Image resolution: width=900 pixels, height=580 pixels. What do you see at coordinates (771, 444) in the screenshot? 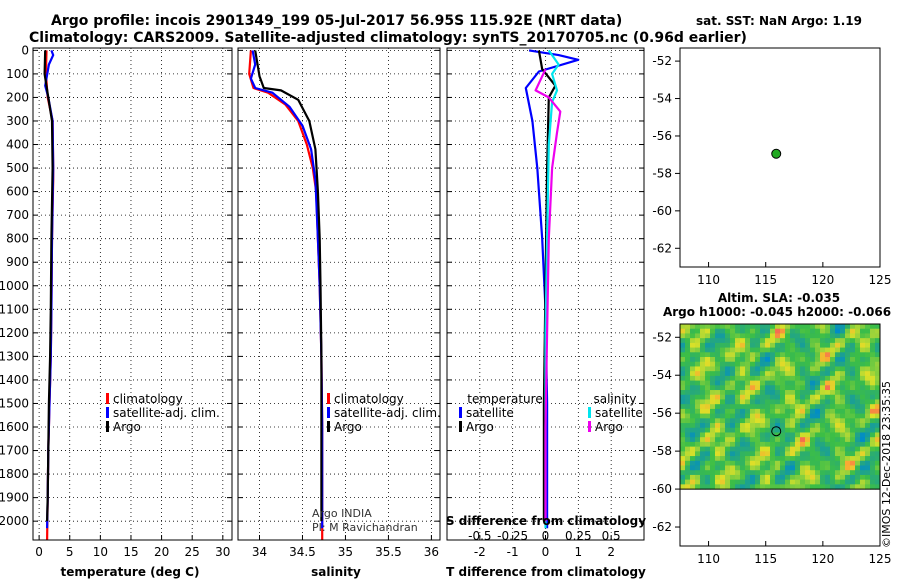
I see `sla-map-panel: 110 115 120 125-52-54-56-58-60-62` at bounding box center [771, 444].